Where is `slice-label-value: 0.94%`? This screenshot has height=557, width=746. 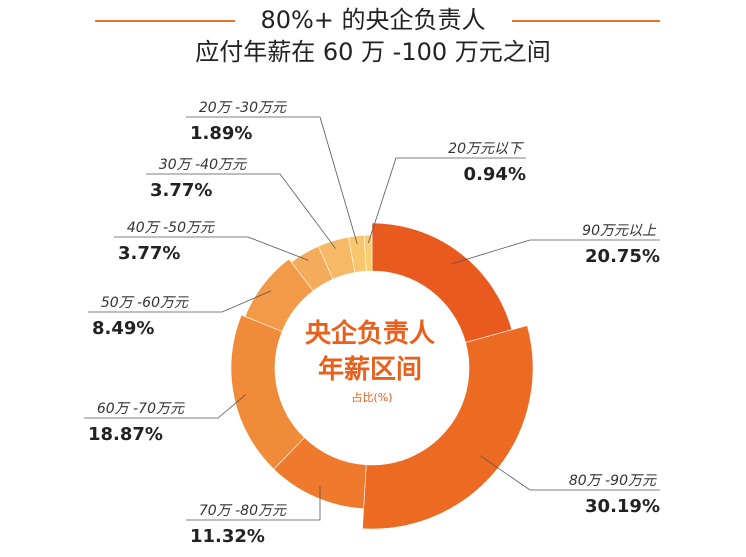 slice-label-value: 0.94% is located at coordinates (495, 174).